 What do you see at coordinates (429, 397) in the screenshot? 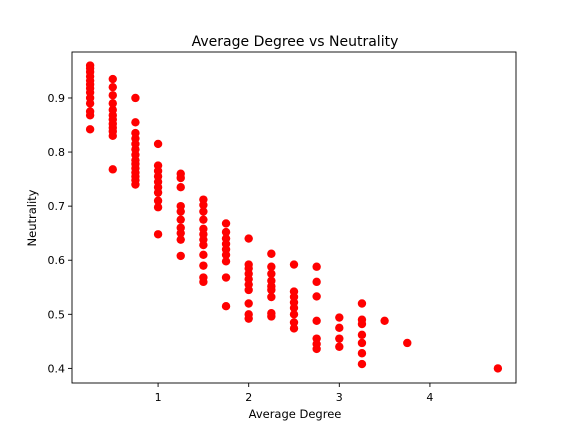
I see `x-tick-label: 4` at bounding box center [429, 397].